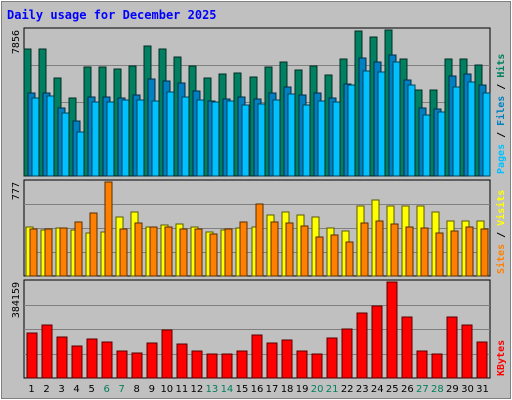  Describe the element at coordinates (501, 208) in the screenshot. I see `legend-visits: Visits` at that location.